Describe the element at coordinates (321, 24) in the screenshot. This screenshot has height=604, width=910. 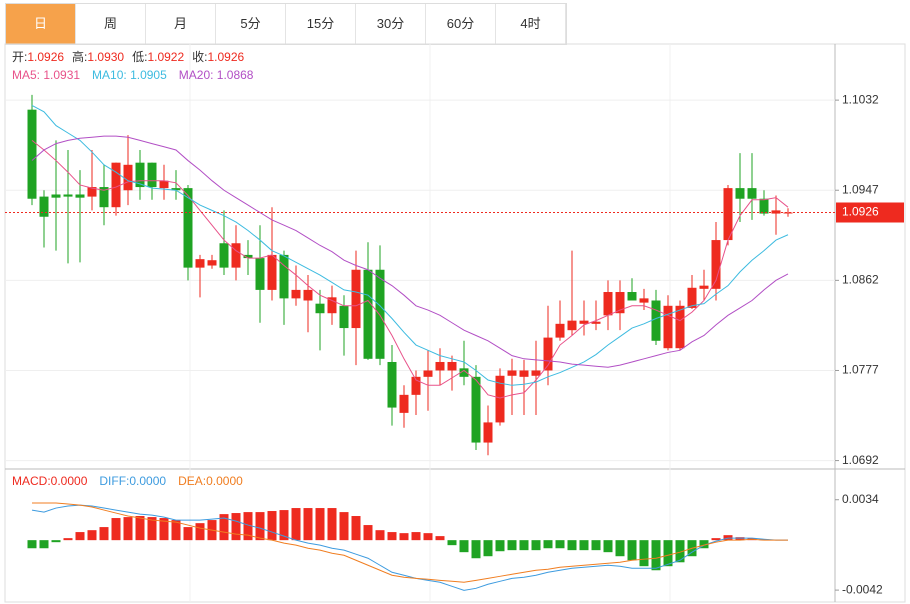
I see `period-tab: 15分` at that location.